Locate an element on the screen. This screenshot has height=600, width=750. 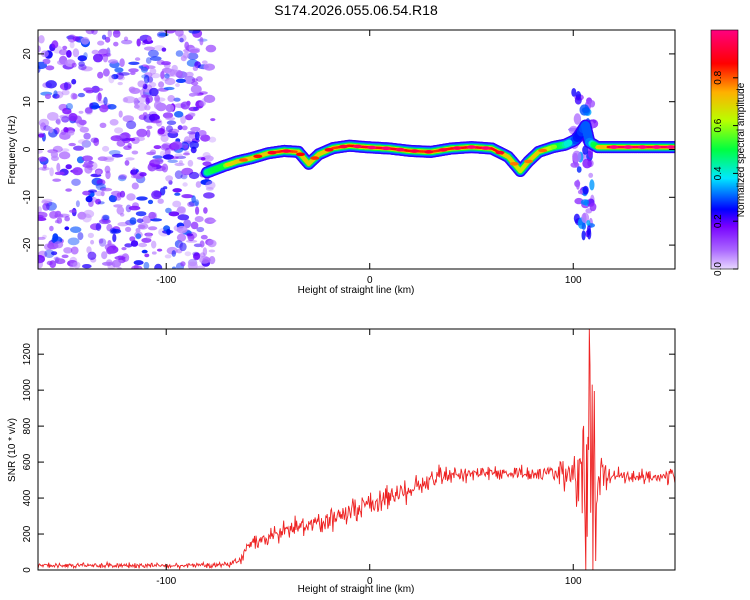
y-tick-label: 1000 is located at coordinates (27, 390).